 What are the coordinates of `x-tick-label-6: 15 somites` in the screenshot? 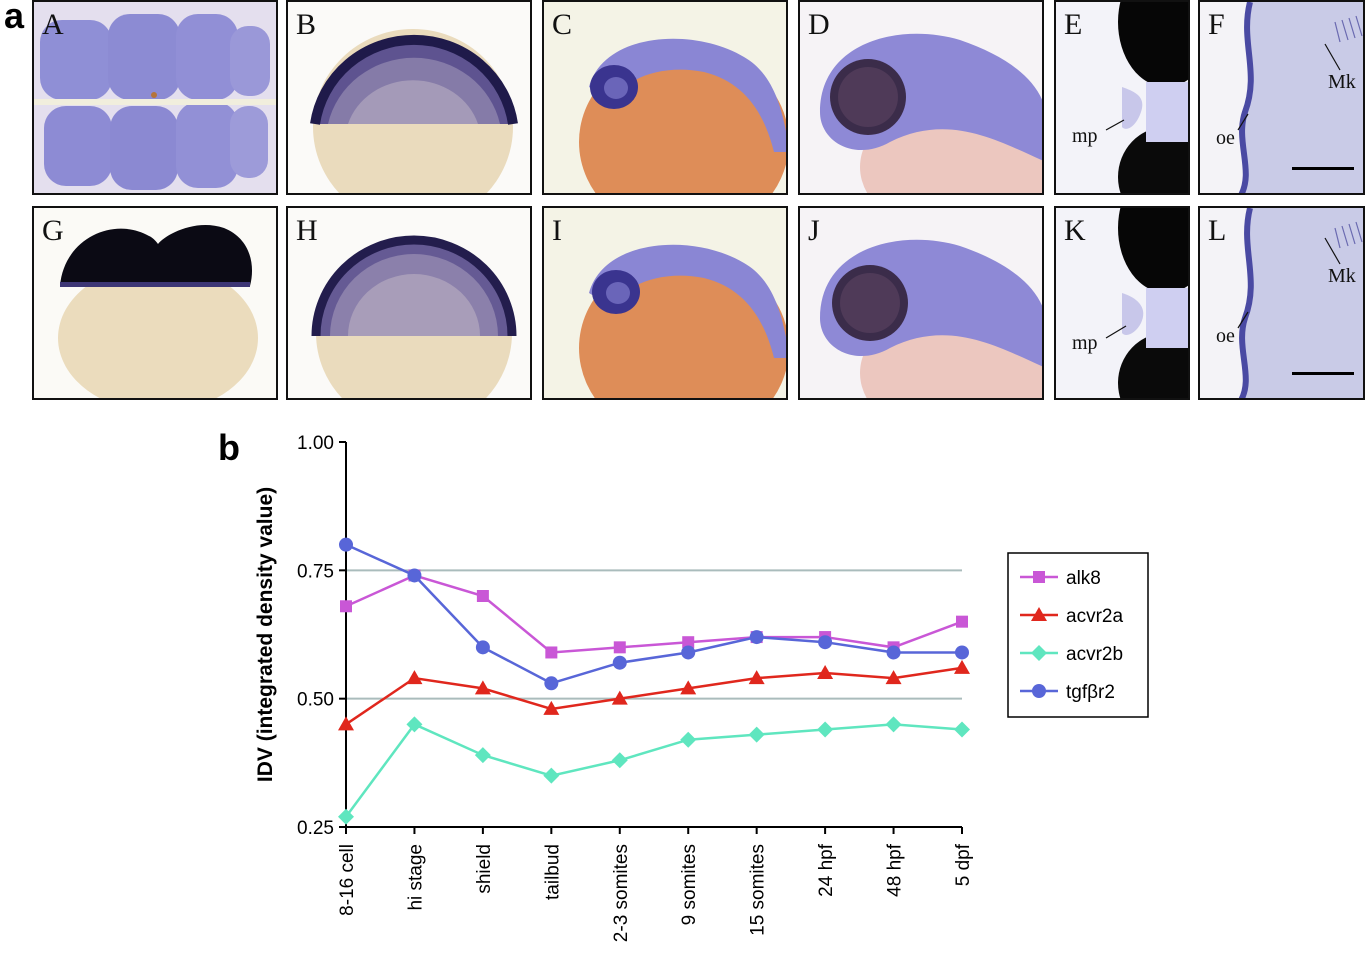 It's located at (758, 890).